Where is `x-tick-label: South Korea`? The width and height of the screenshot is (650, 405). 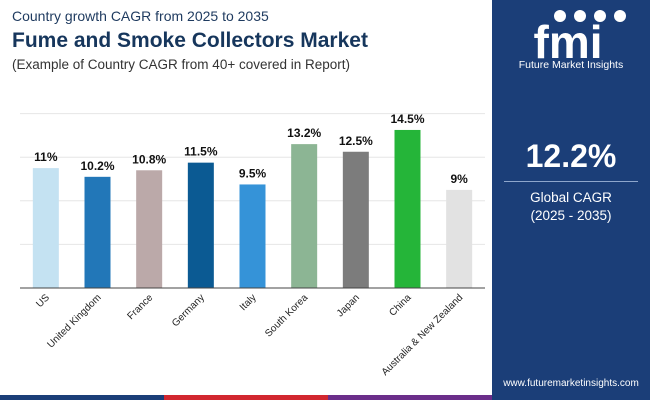
x-tick-label: South Korea is located at coordinates (286, 315).